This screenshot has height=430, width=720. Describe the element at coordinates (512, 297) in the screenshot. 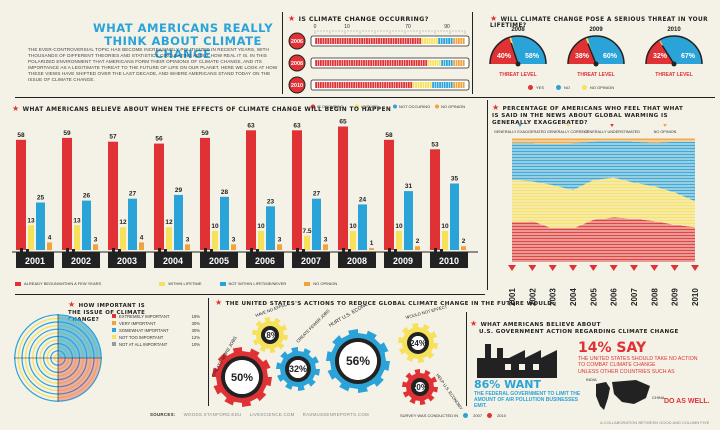

I see `year-label: 2001` at that location.